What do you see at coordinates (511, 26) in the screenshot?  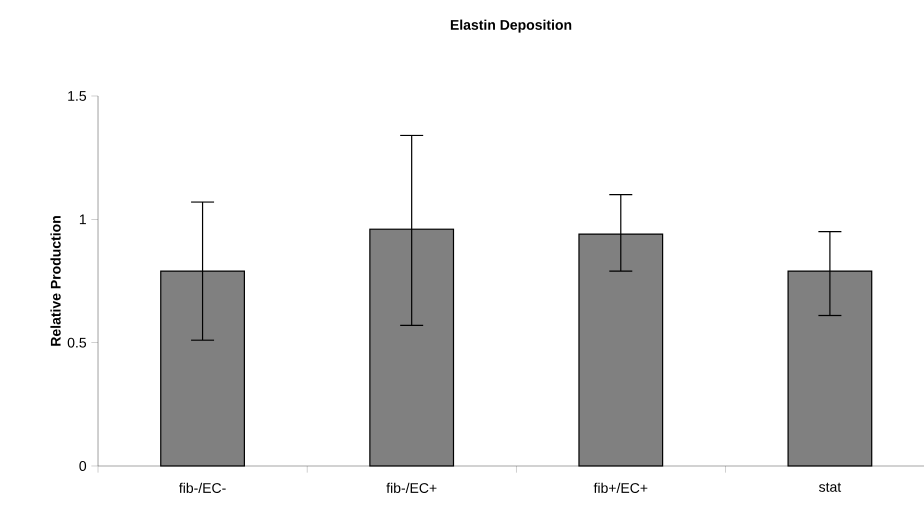 I see `chart-title: Elastin Deposition` at bounding box center [511, 26].